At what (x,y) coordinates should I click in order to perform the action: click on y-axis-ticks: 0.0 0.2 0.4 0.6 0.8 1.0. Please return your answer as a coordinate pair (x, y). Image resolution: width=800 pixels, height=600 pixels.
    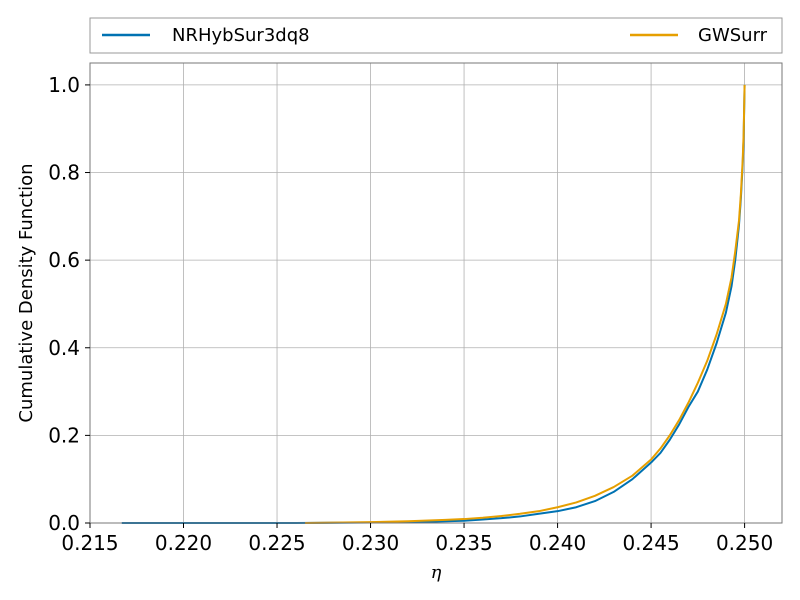
    Looking at the image, I should click on (69, 304).